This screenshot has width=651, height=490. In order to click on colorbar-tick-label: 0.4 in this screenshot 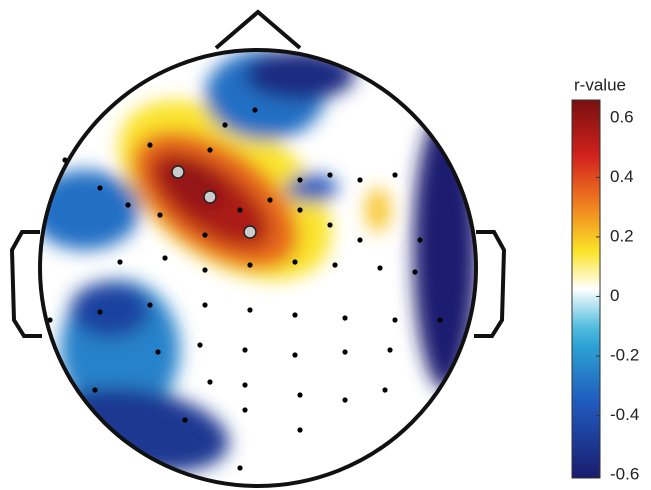, I will do `click(622, 176)`.